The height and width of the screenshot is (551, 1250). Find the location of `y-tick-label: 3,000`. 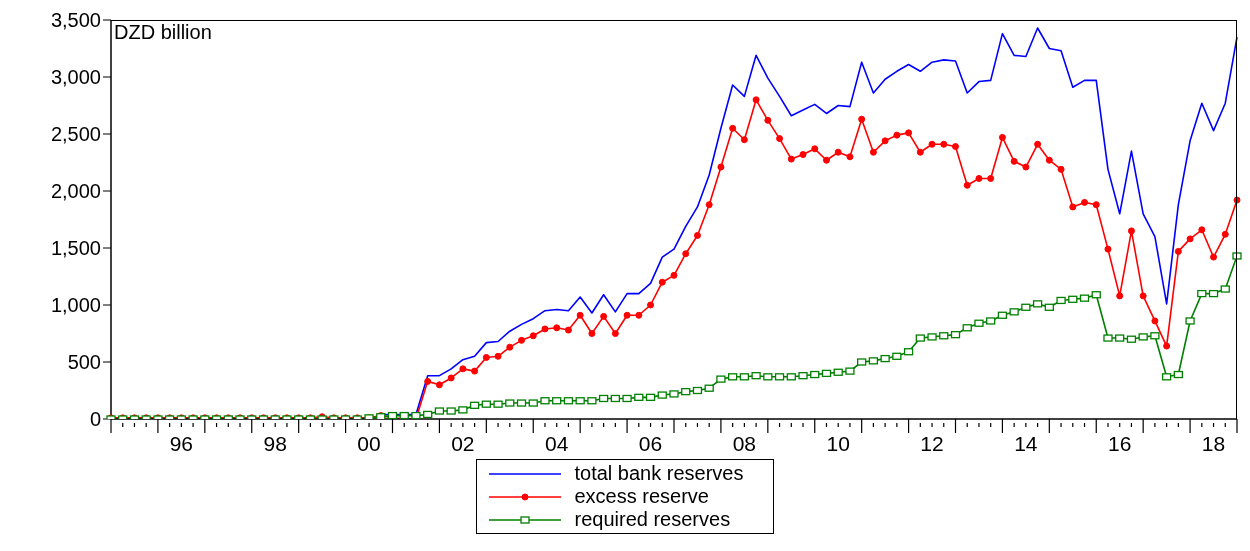

y-tick-label: 3,000 is located at coordinates (75, 77).